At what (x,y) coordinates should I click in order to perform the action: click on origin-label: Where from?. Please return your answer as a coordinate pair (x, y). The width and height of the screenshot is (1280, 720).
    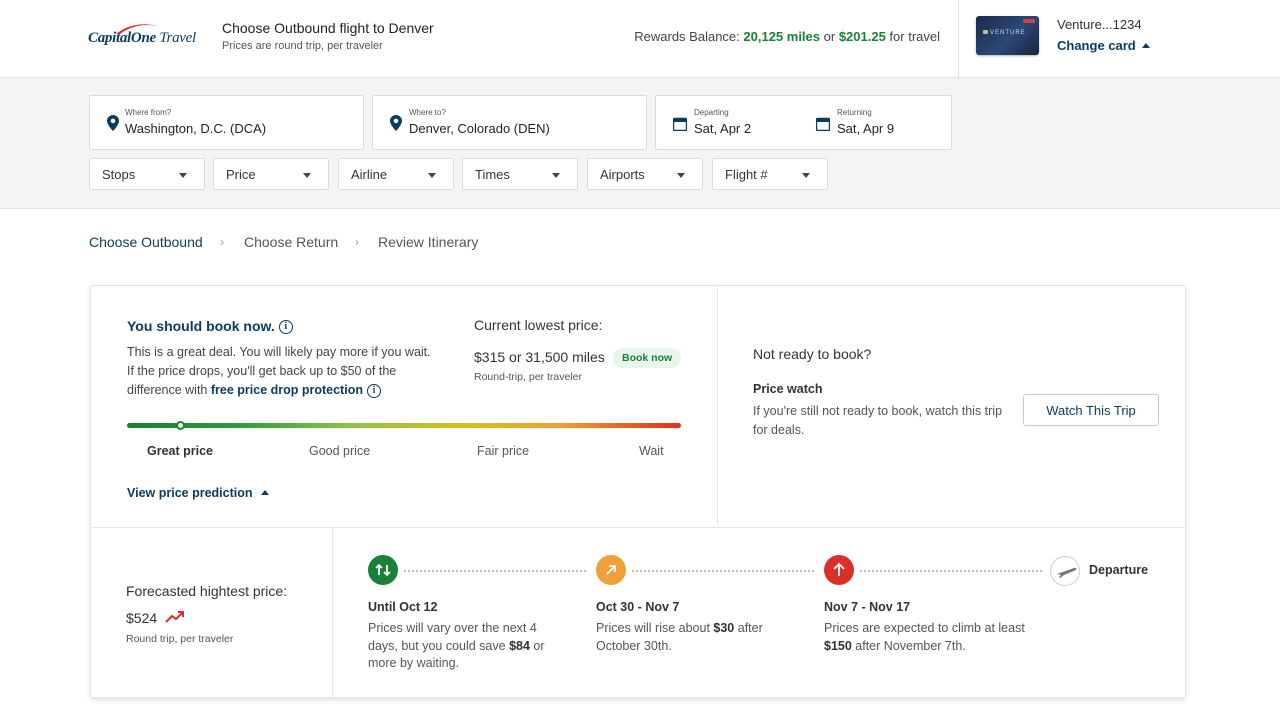
    Looking at the image, I should click on (148, 112).